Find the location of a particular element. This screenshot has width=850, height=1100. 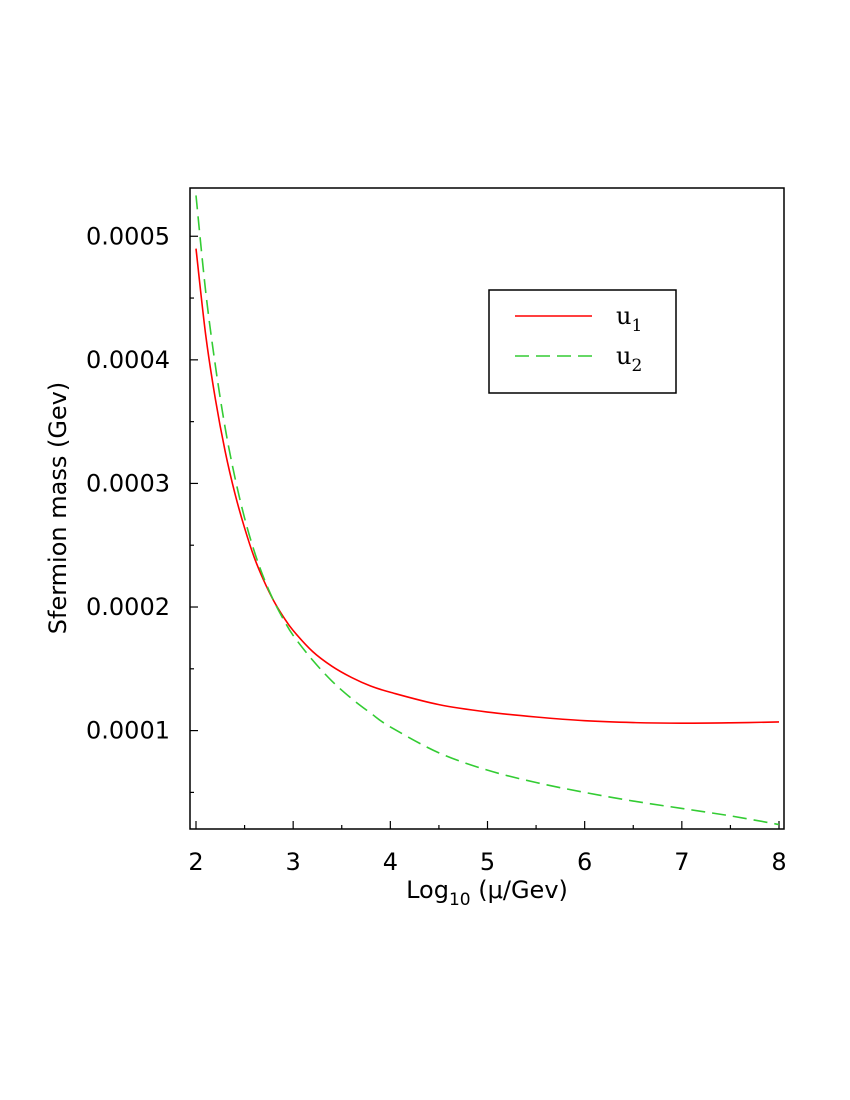

x-axis-ticks: 2 3 4 5 6 7 8 is located at coordinates (487, 848).